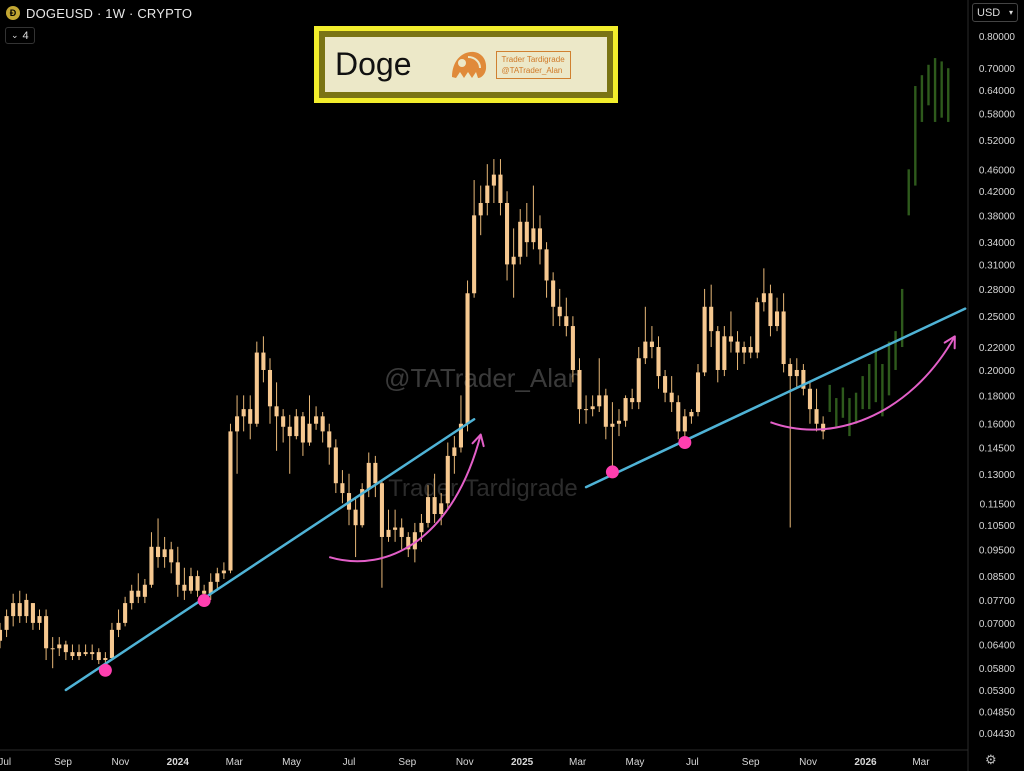 The image size is (1024, 771). I want to click on y-tick-label: 0.05300, so click(997, 691).